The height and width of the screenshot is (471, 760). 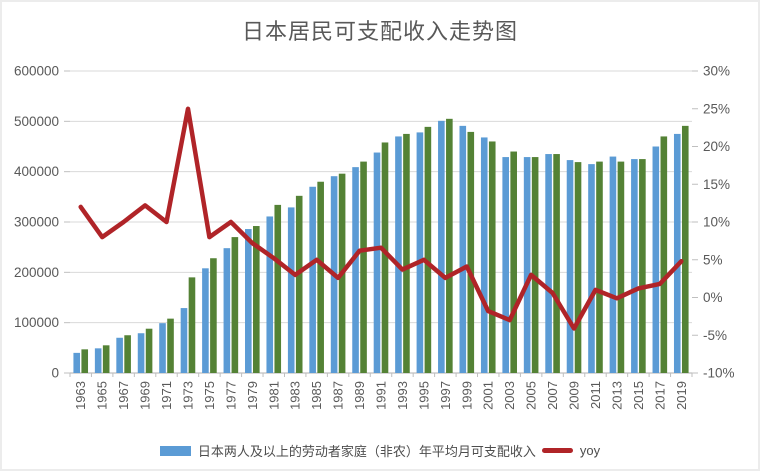 What do you see at coordinates (556, 263) in the screenshot?
I see `bar-2007-income_green` at bounding box center [556, 263].